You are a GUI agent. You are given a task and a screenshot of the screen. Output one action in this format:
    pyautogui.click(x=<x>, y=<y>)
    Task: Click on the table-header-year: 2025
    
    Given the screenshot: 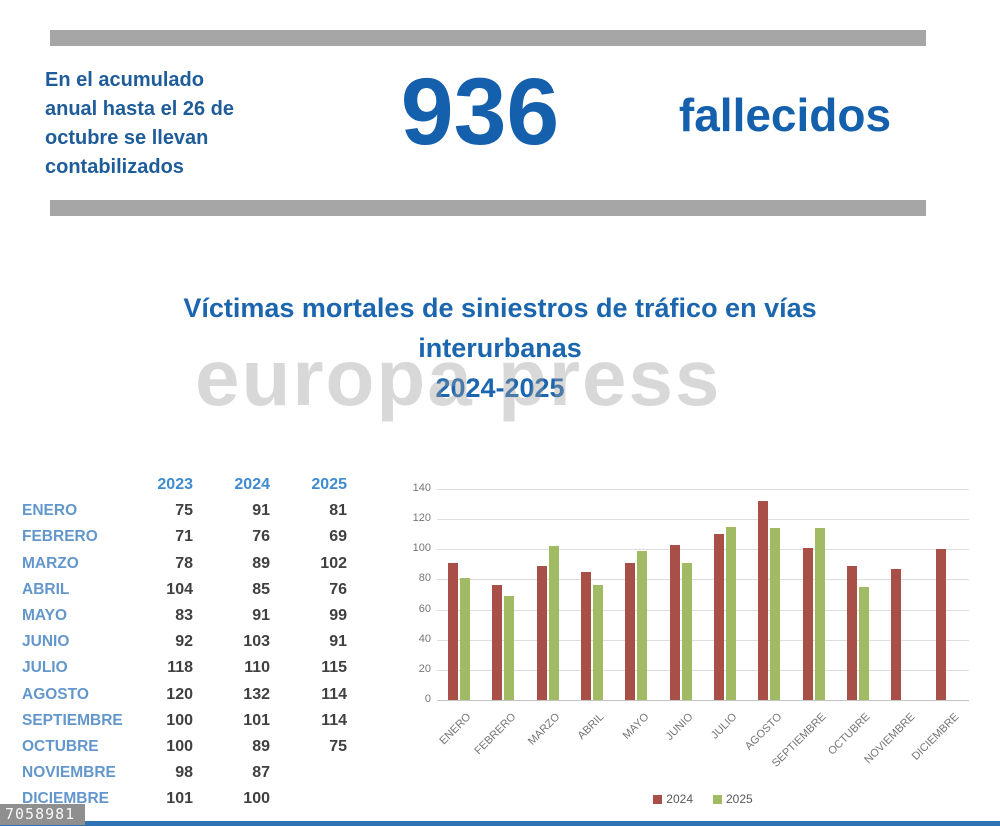 What is the action you would take?
    pyautogui.click(x=329, y=485)
    